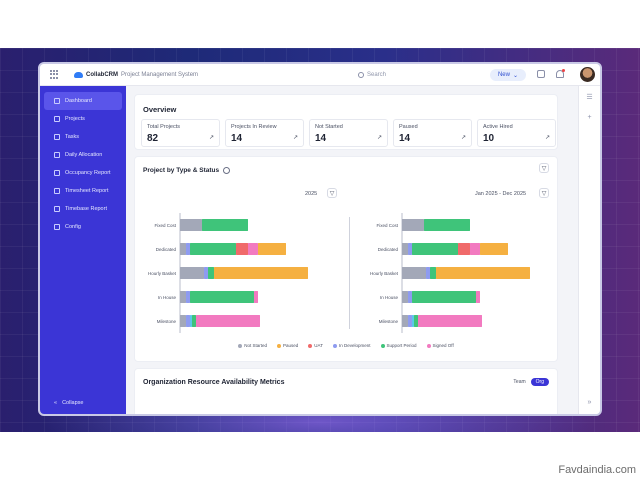 This screenshot has height=480, width=640. What do you see at coordinates (68, 403) in the screenshot?
I see `collapse-button: « Collapse` at bounding box center [68, 403].